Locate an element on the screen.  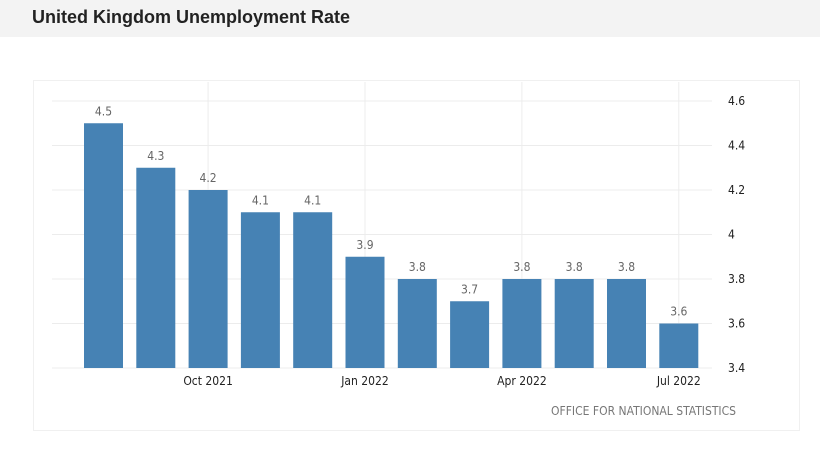
data-label: 3.9 is located at coordinates (364, 245).